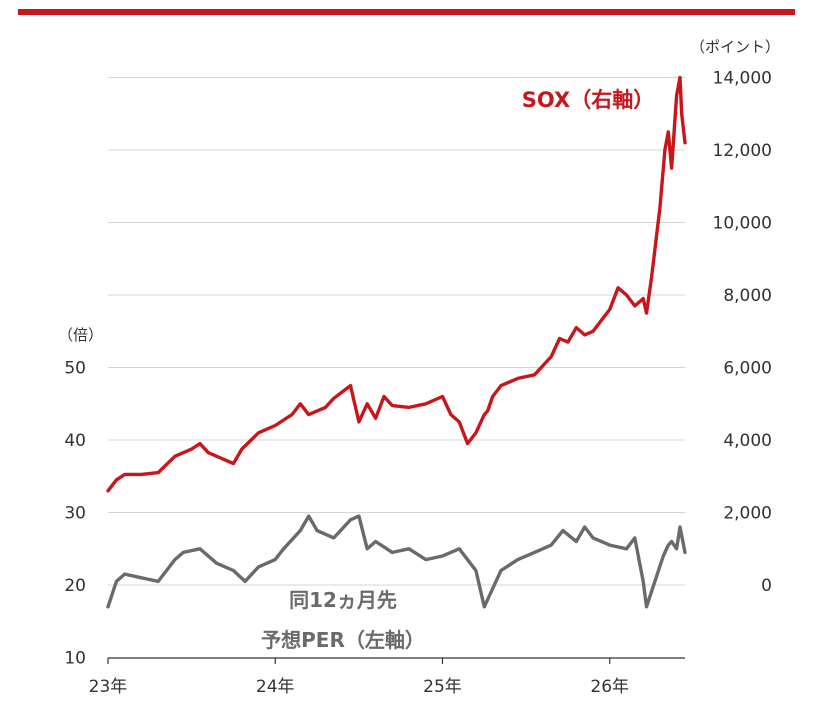 The width and height of the screenshot is (814, 721). What do you see at coordinates (742, 224) in the screenshot?
I see `right-tick-label-5: 10,000` at bounding box center [742, 224].